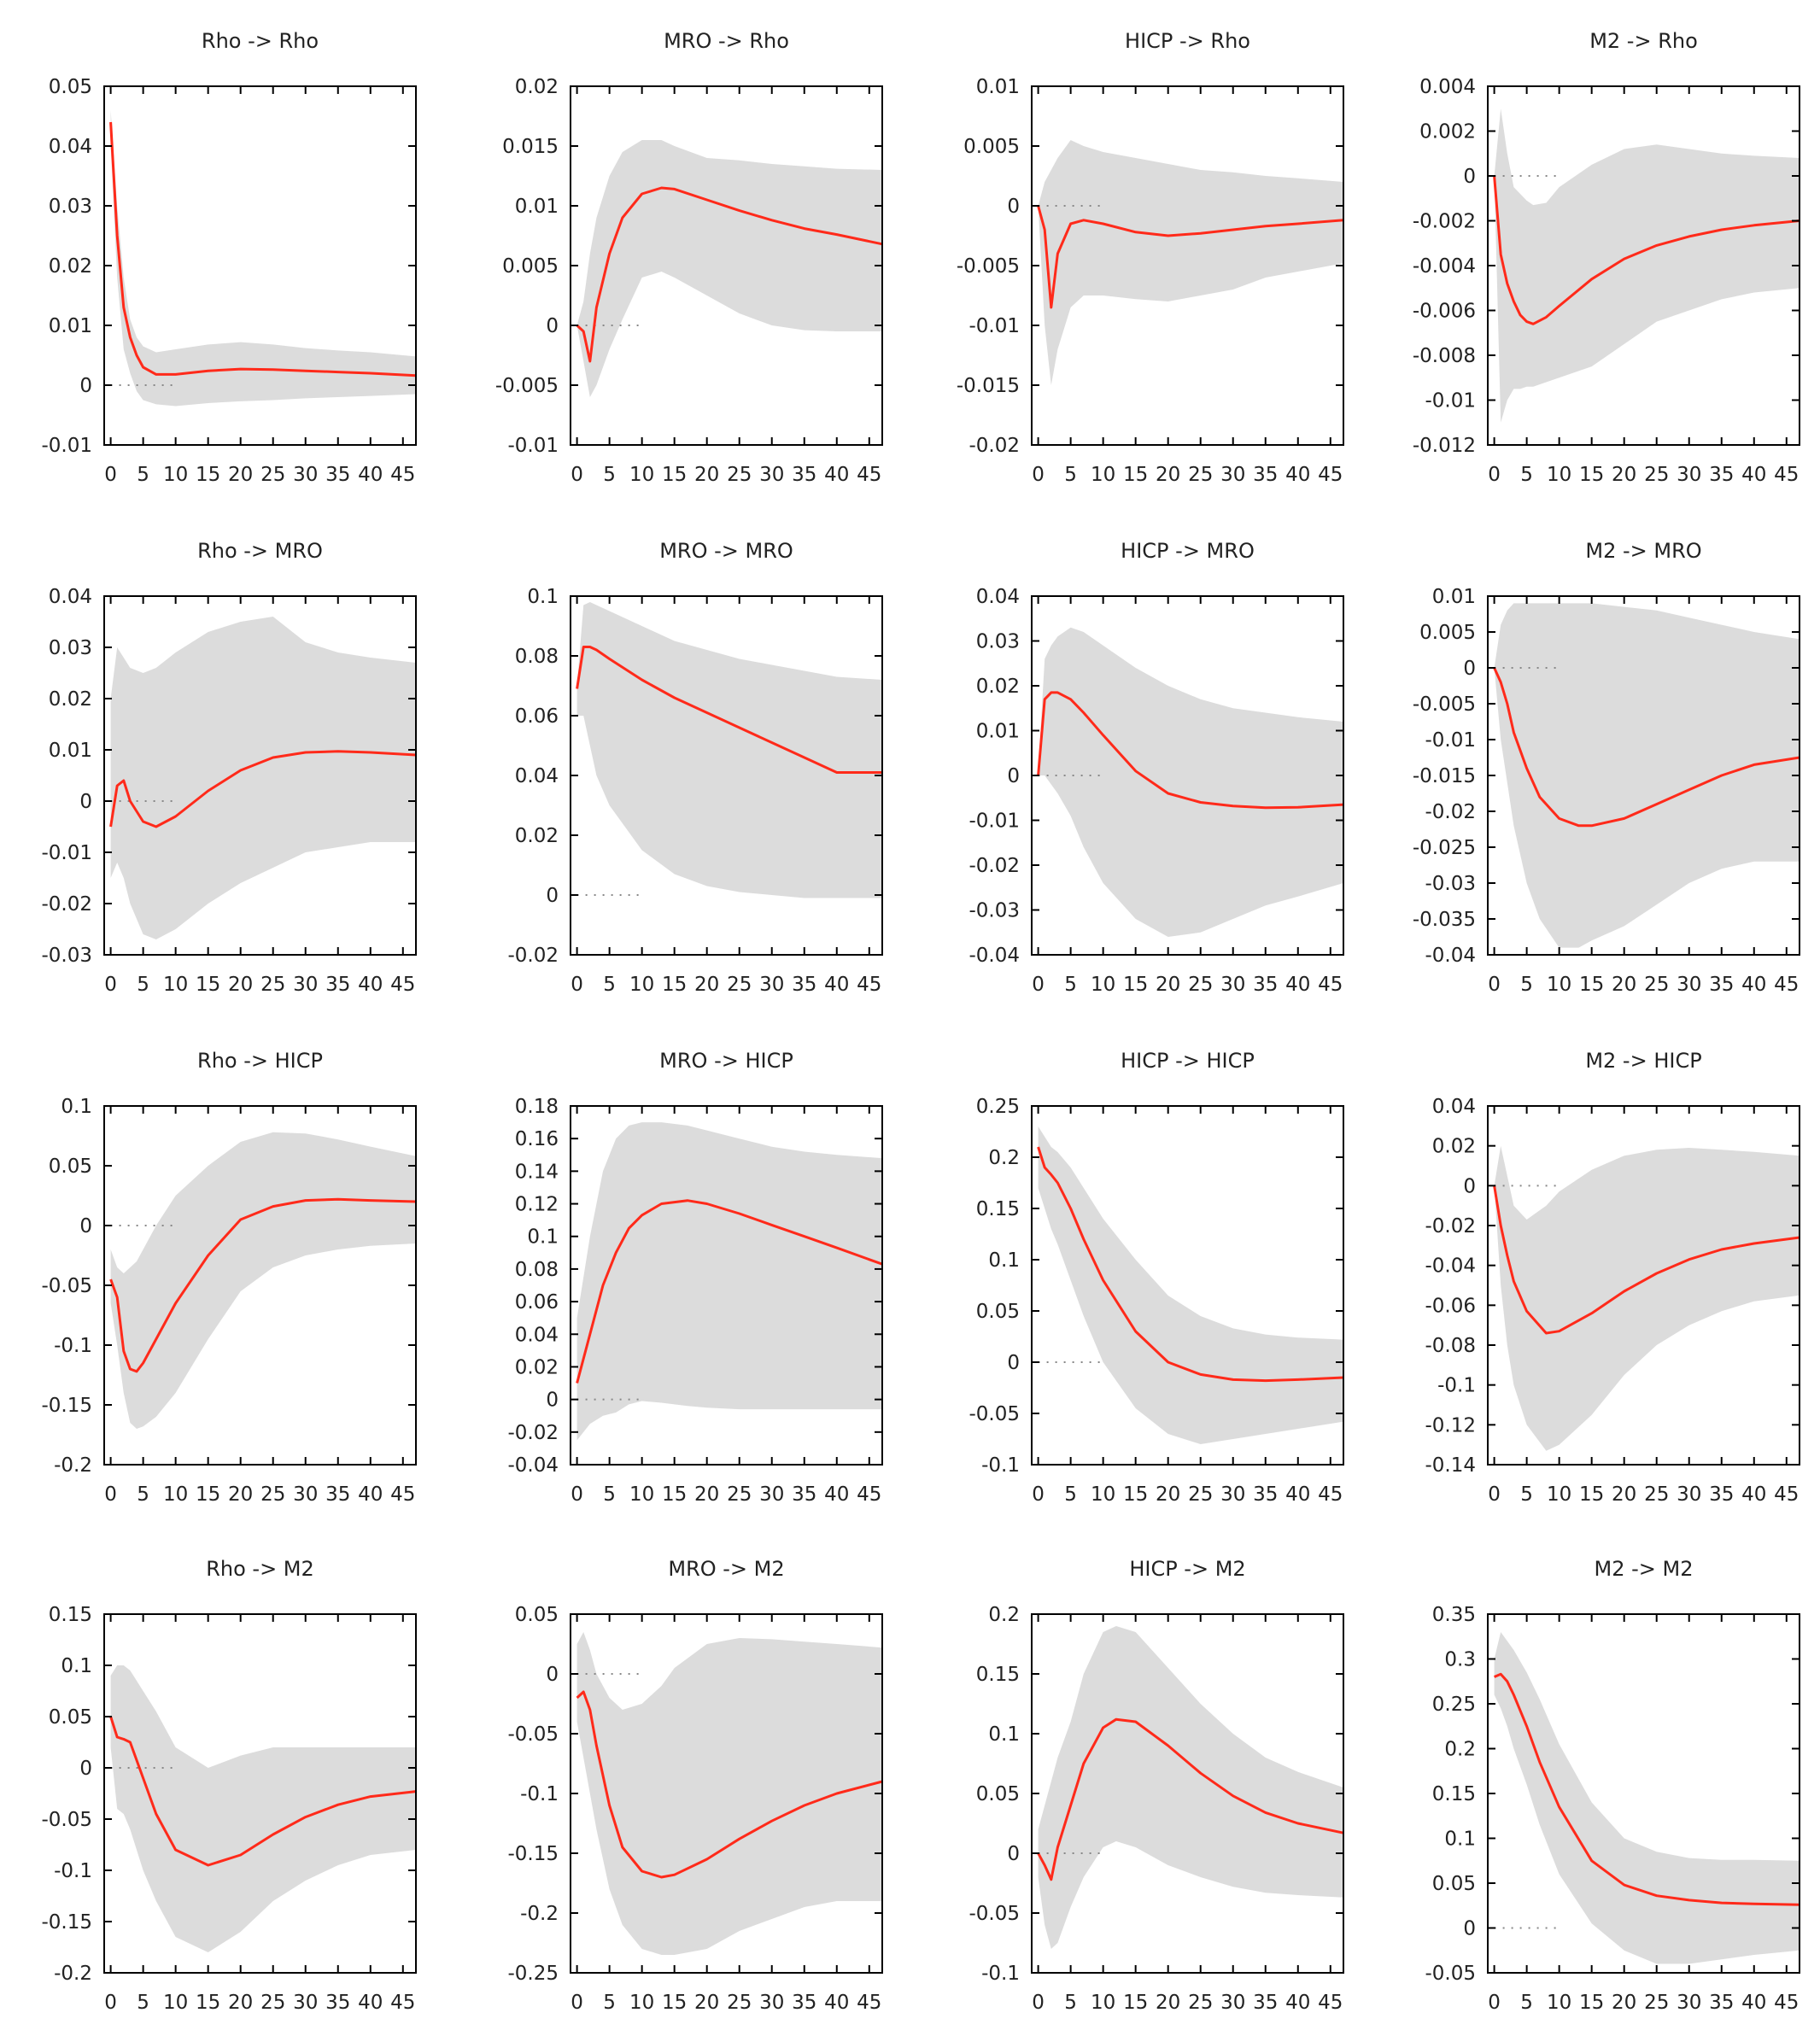  What do you see at coordinates (726, 1569) in the screenshot?
I see `panel-title: MRO -> M2` at bounding box center [726, 1569].